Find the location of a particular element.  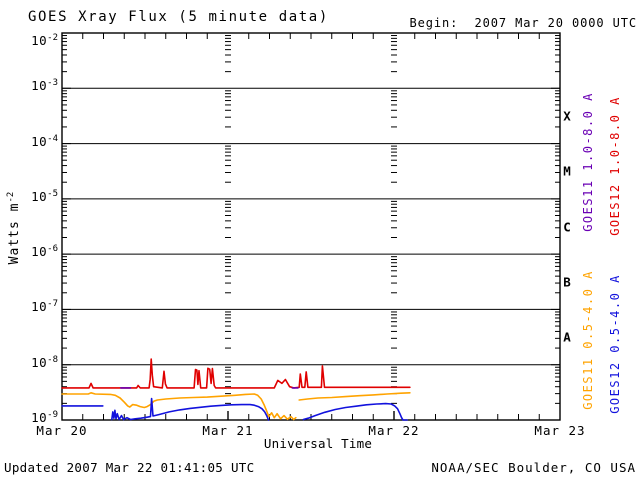

flare-class-label-m: M is located at coordinates (567, 171).